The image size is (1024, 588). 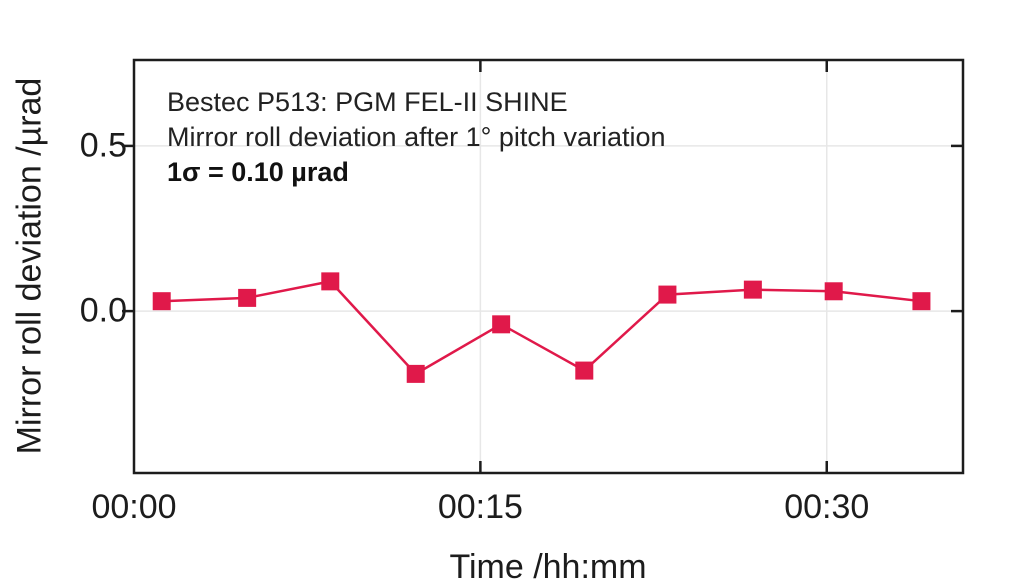 What do you see at coordinates (548, 567) in the screenshot?
I see `x-axis-label: Time /hh:mm` at bounding box center [548, 567].